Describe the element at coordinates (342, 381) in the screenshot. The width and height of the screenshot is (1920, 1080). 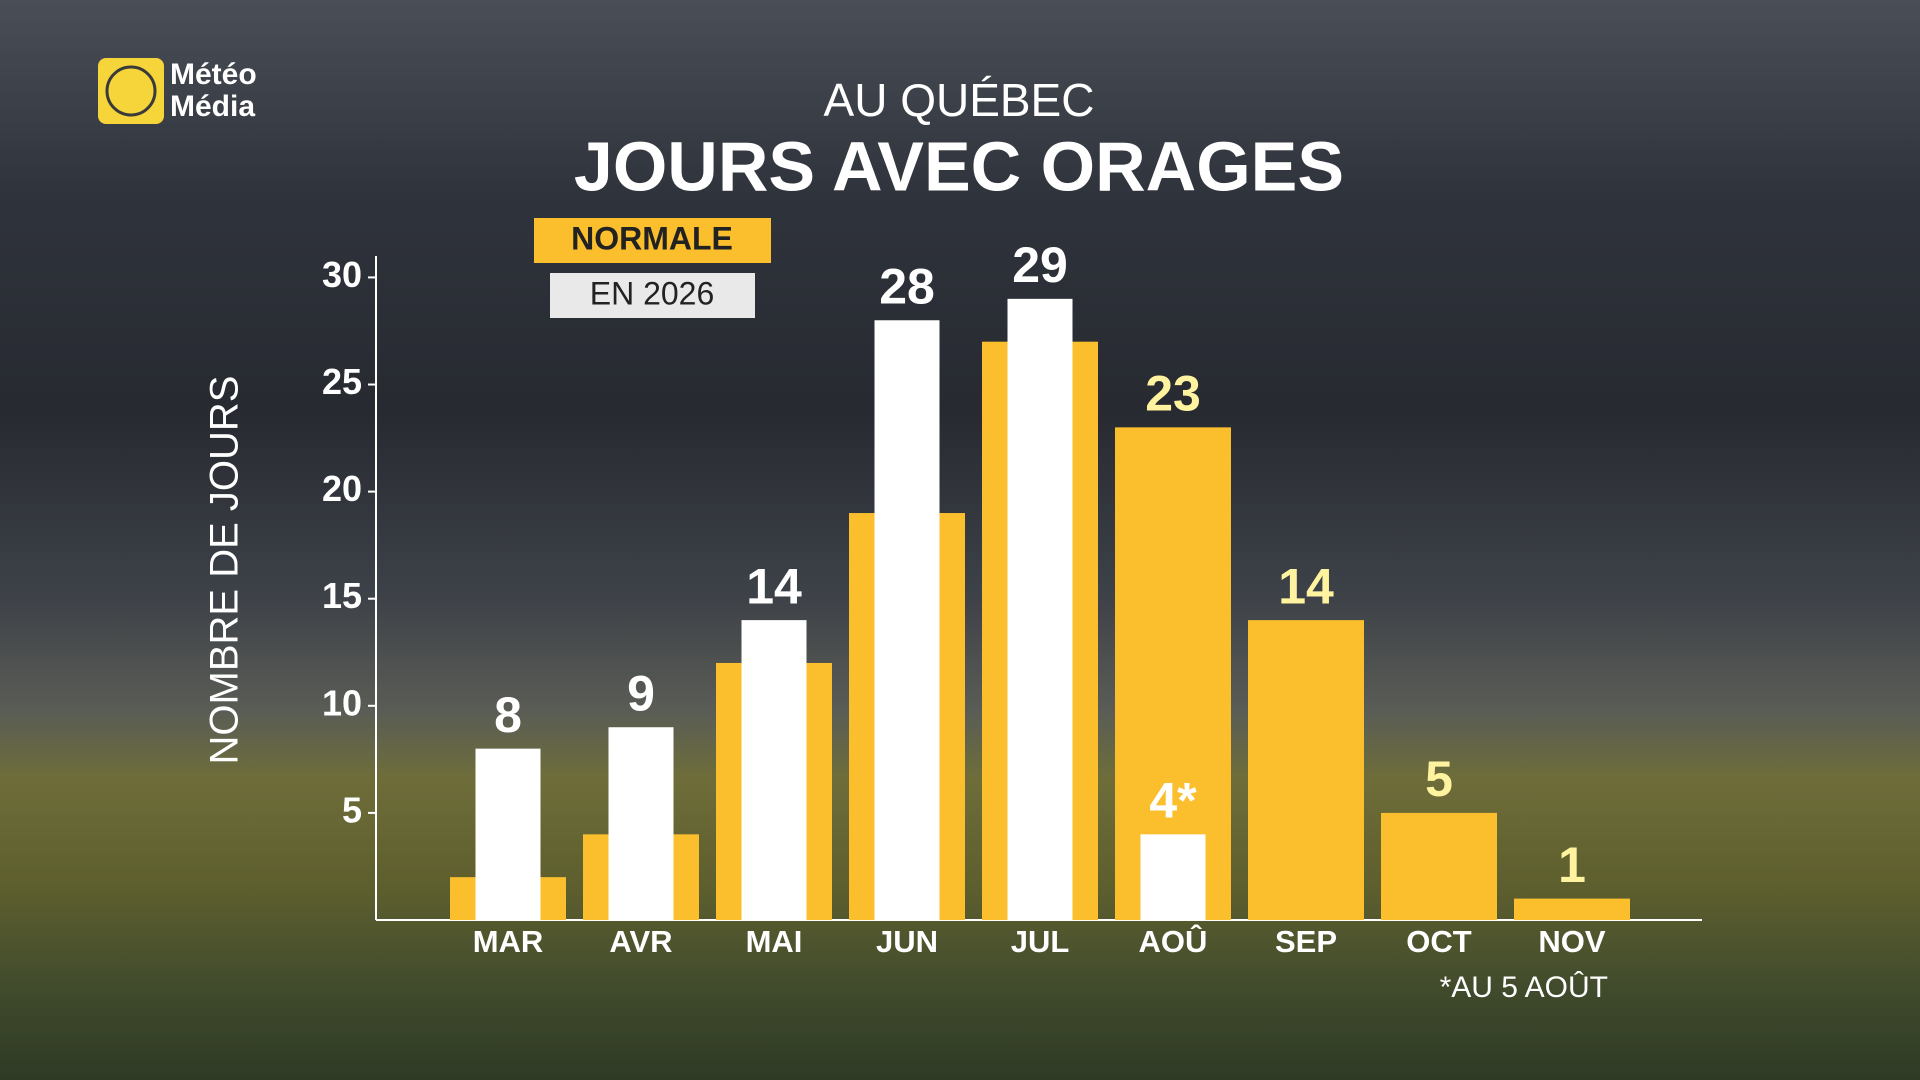
I see `y-tick-label: 25` at that location.